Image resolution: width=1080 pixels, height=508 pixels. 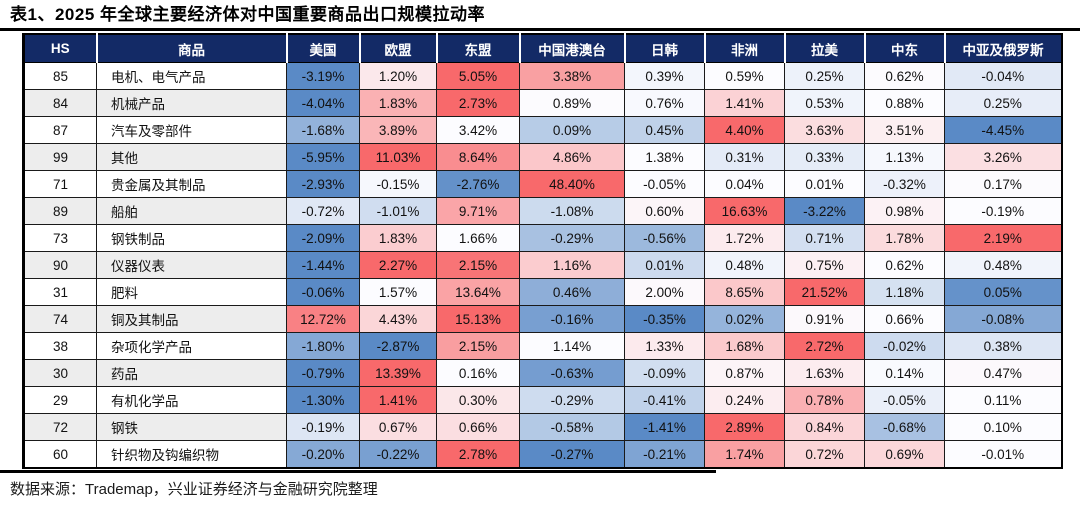 I want to click on value-cell: 4.40%, so click(x=744, y=130).